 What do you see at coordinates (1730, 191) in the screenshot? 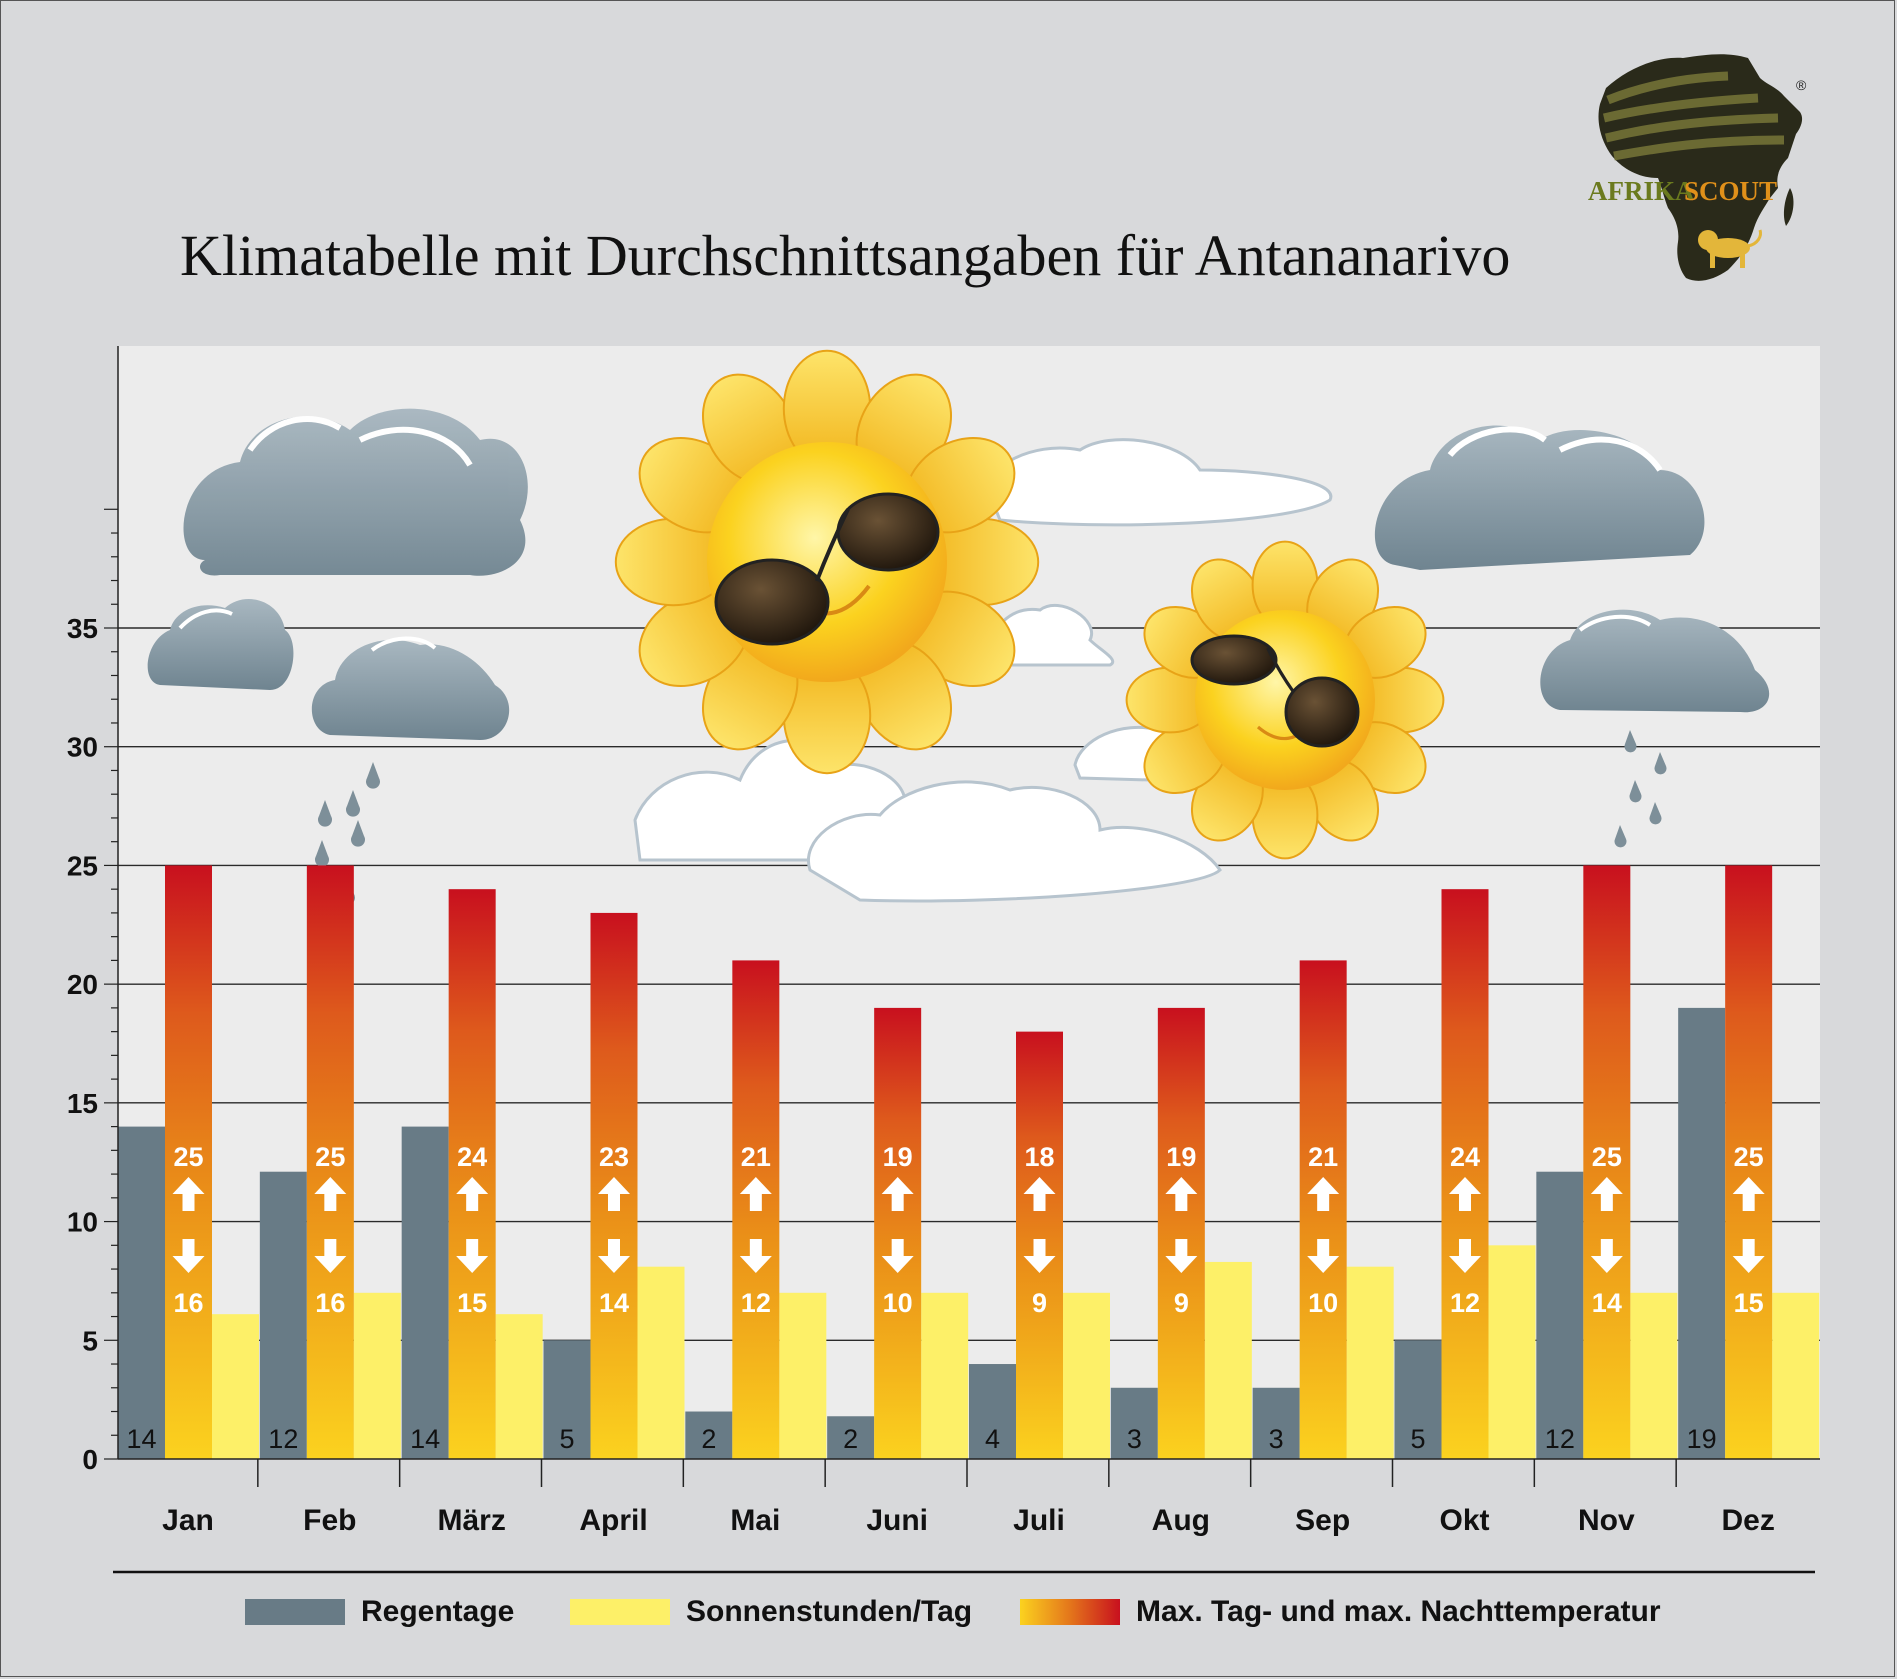
I see `svg-text: SCOUT` at bounding box center [1730, 191].